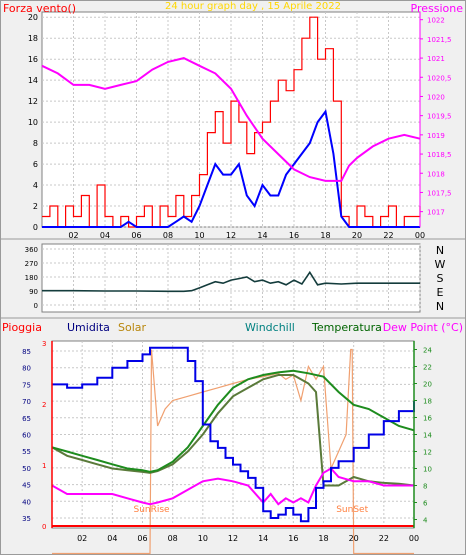  I want to click on wind-y-tick-label: 12, so click(33, 101).